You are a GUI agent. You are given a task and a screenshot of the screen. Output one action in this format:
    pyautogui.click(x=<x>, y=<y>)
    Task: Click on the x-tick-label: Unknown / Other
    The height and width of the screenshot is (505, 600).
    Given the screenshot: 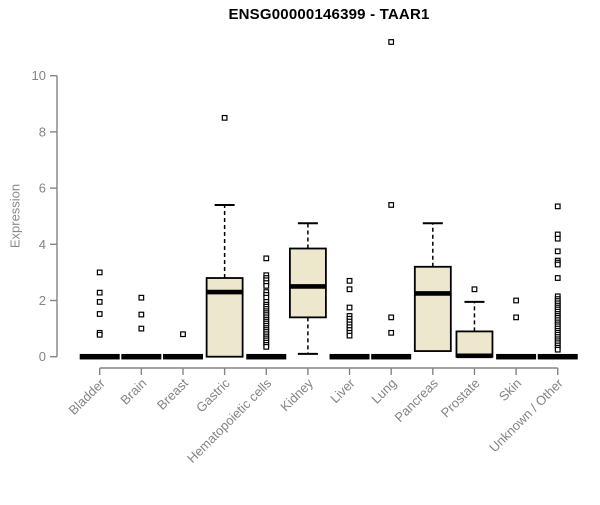 What is the action you would take?
    pyautogui.click(x=526, y=415)
    